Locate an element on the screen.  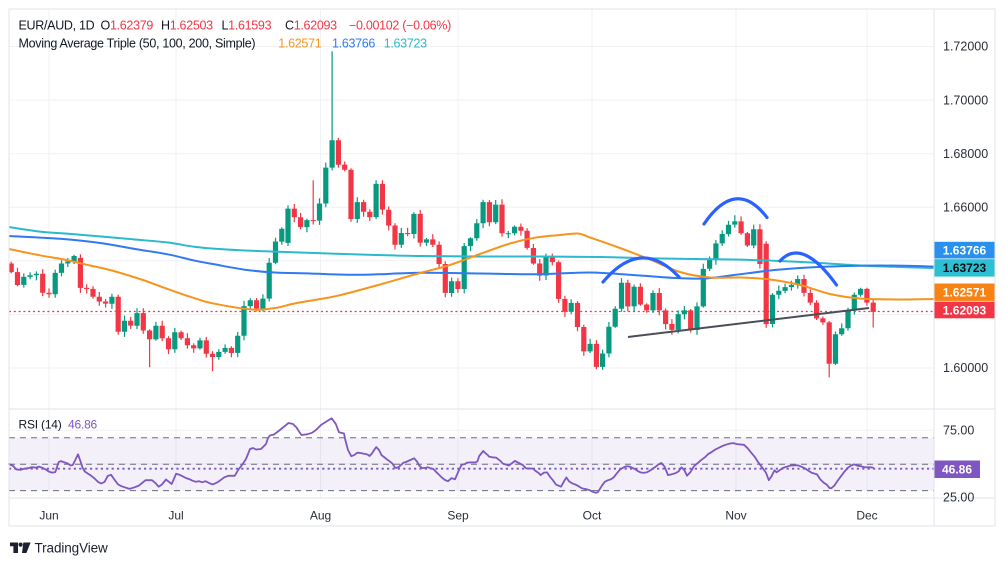
svg-text: 46.86 is located at coordinates (957, 469).